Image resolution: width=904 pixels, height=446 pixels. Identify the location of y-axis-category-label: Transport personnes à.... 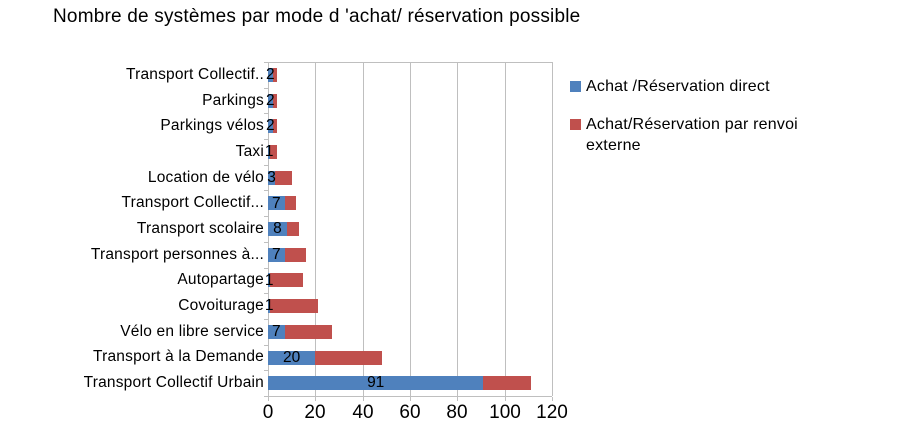
(177, 254).